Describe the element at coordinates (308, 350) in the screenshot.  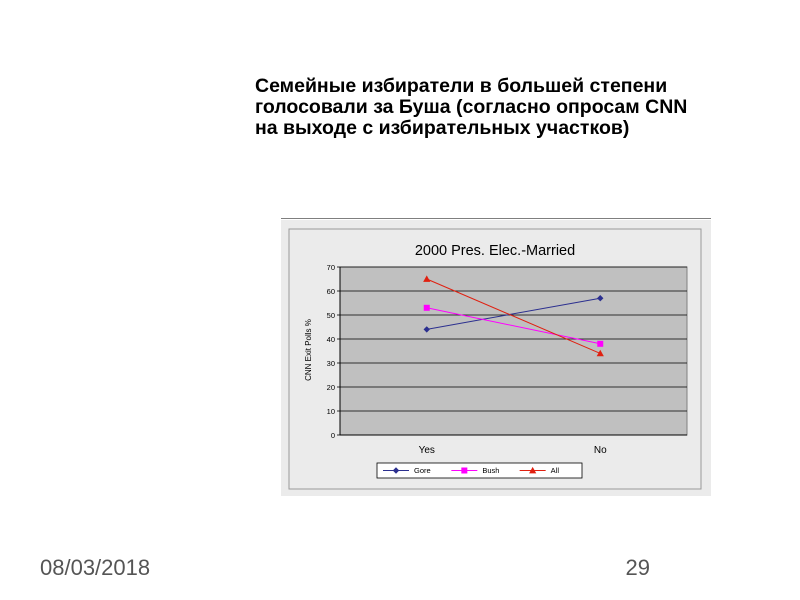
I see `y-axis-label: CNN Exit Polls %` at that location.